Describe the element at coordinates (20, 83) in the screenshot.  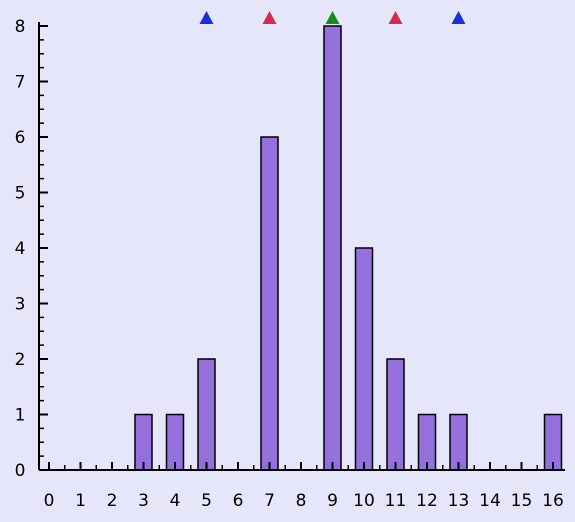
I see `y-tick-label-7: 7` at that location.